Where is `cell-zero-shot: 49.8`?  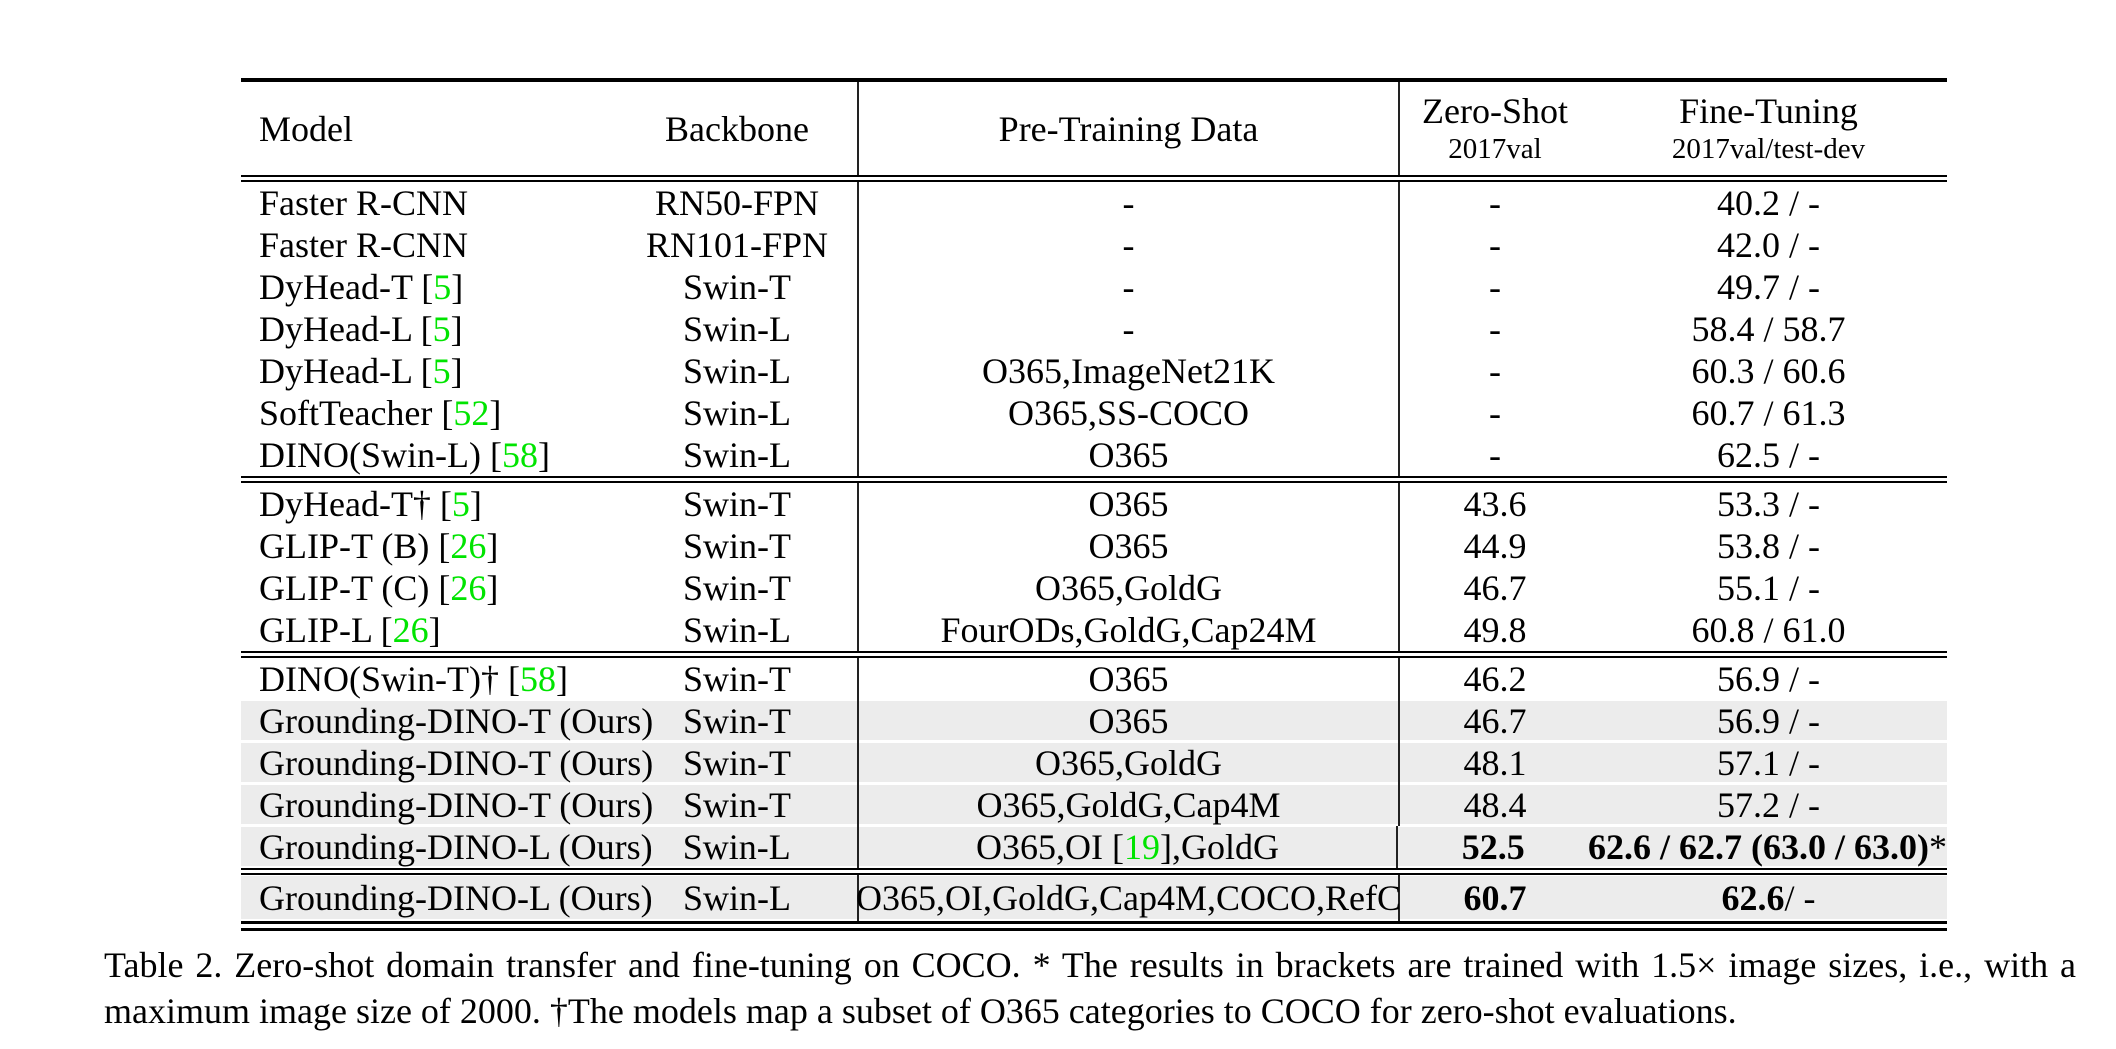 cell-zero-shot: 49.8 is located at coordinates (1495, 630).